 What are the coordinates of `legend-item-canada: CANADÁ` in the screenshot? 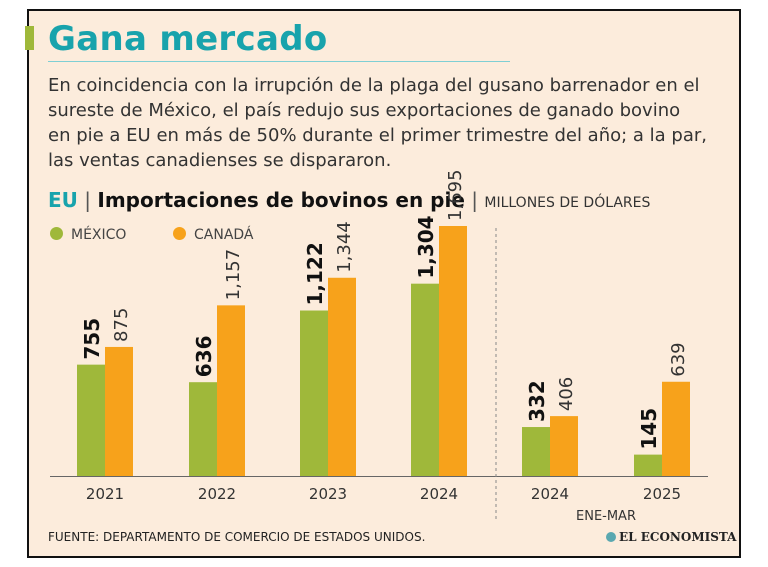 It's located at (213, 235).